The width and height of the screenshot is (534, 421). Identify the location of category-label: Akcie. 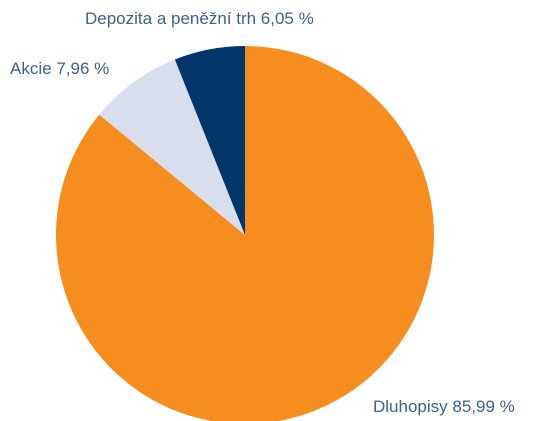
(31, 68).